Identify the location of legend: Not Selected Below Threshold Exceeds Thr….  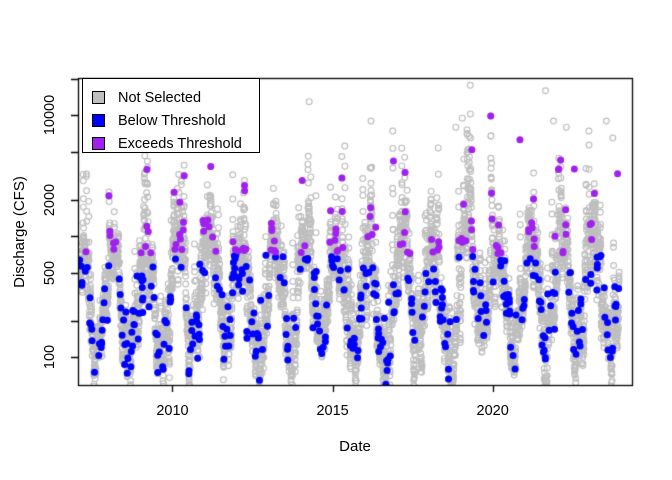
(171, 115).